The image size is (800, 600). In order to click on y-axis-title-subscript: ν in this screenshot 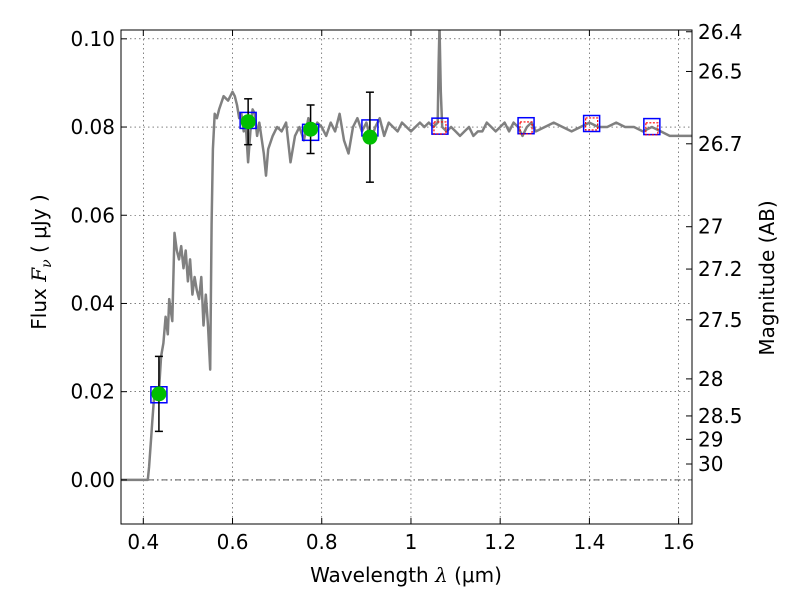, I will do `click(47, 263)`.